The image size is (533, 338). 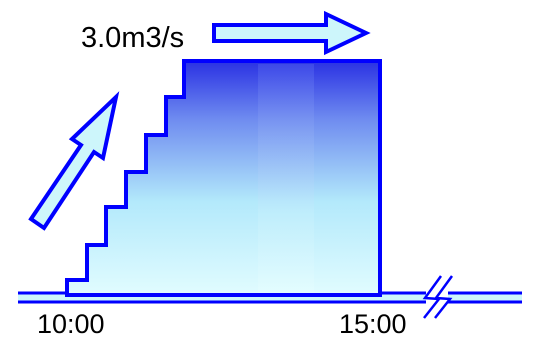 I want to click on diagonal-up-arrow-icon, so click(x=74, y=161).